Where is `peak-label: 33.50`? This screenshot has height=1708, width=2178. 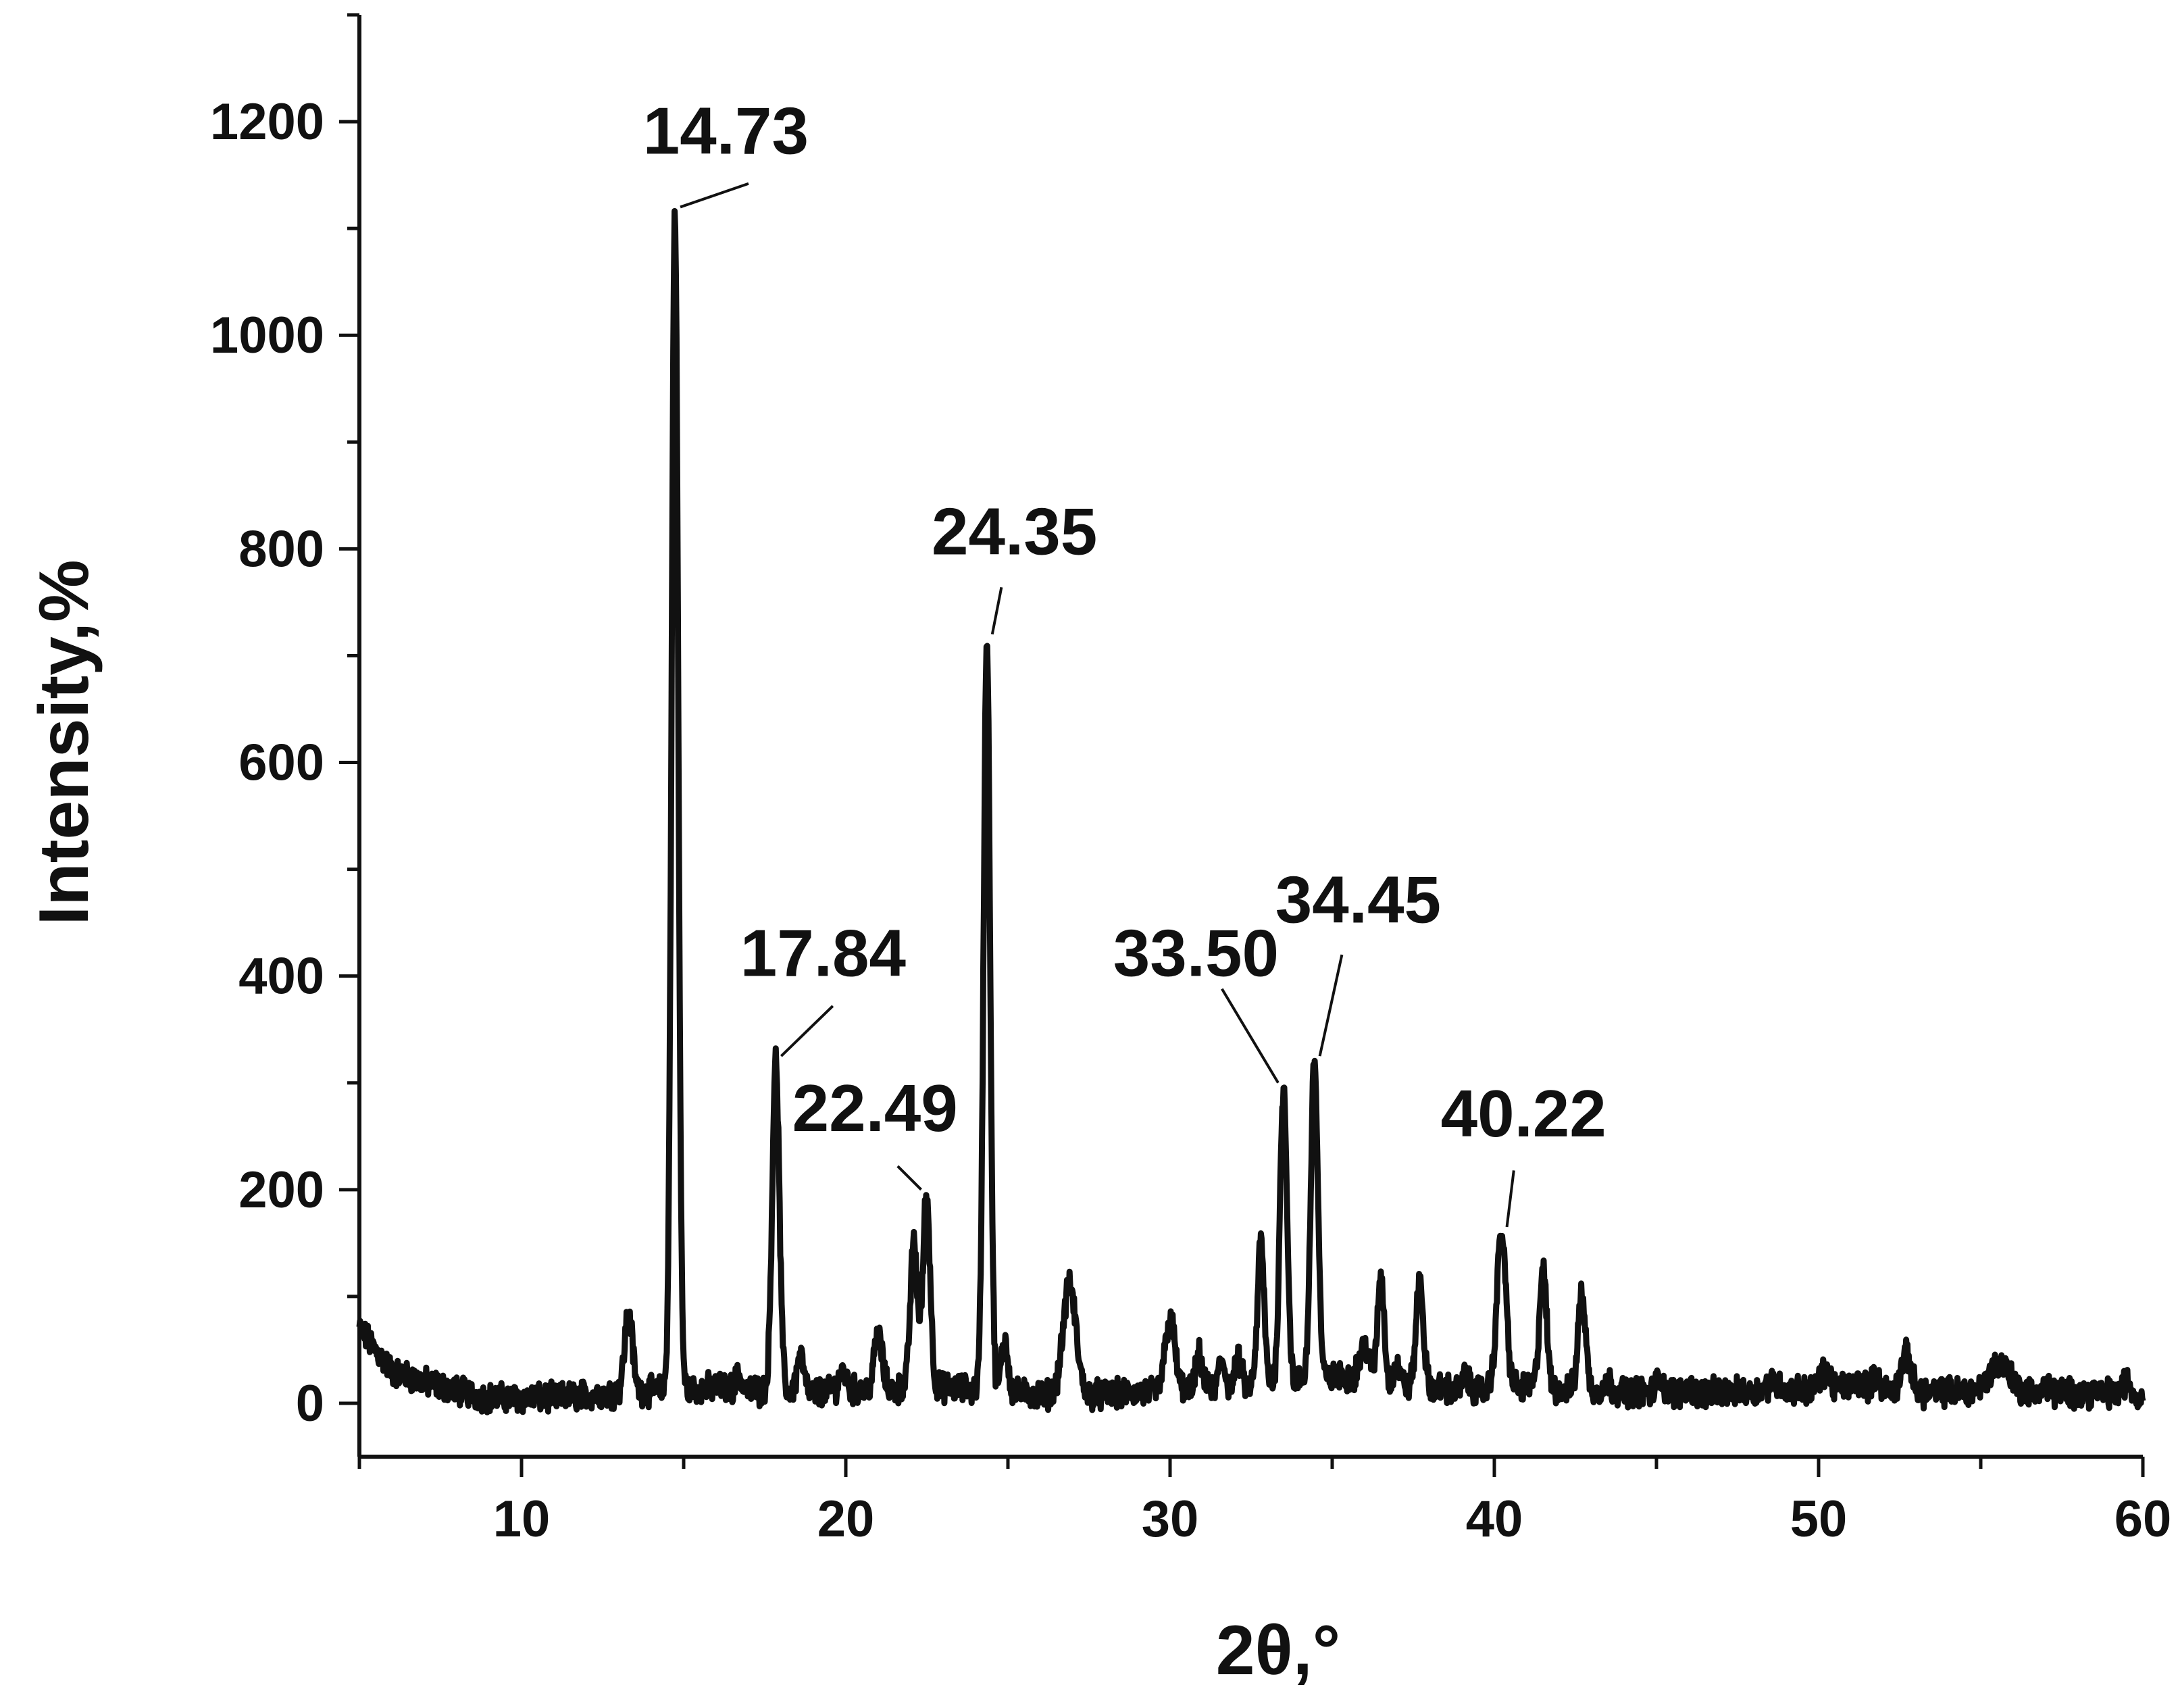
peak-label: 33.50 is located at coordinates (1196, 953).